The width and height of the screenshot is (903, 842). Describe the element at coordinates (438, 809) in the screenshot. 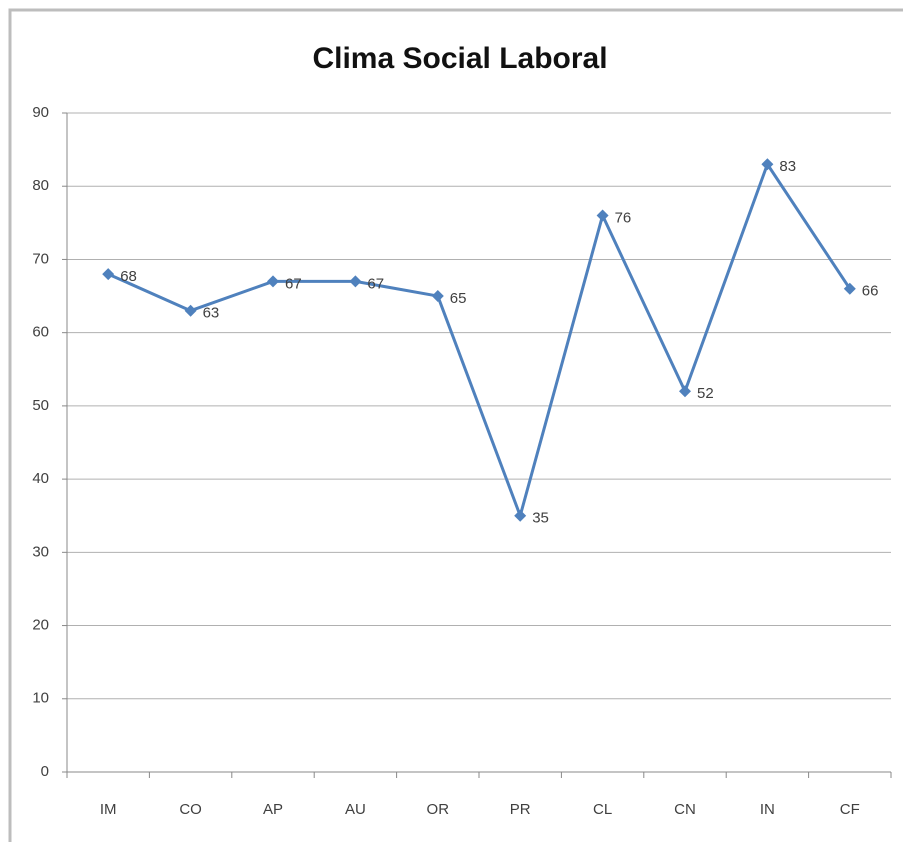

I see `x-tick-label: OR` at that location.